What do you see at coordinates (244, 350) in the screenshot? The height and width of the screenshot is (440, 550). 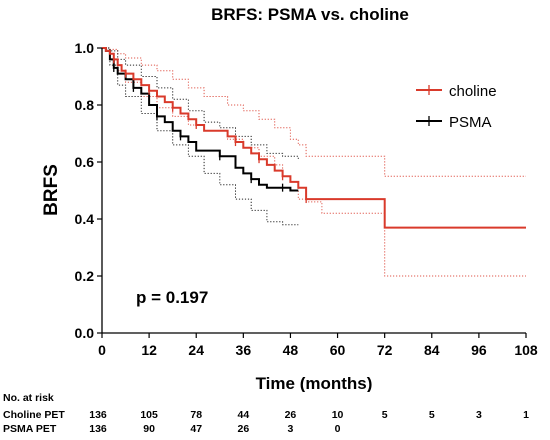 I see `x-tick-label: 36` at bounding box center [244, 350].